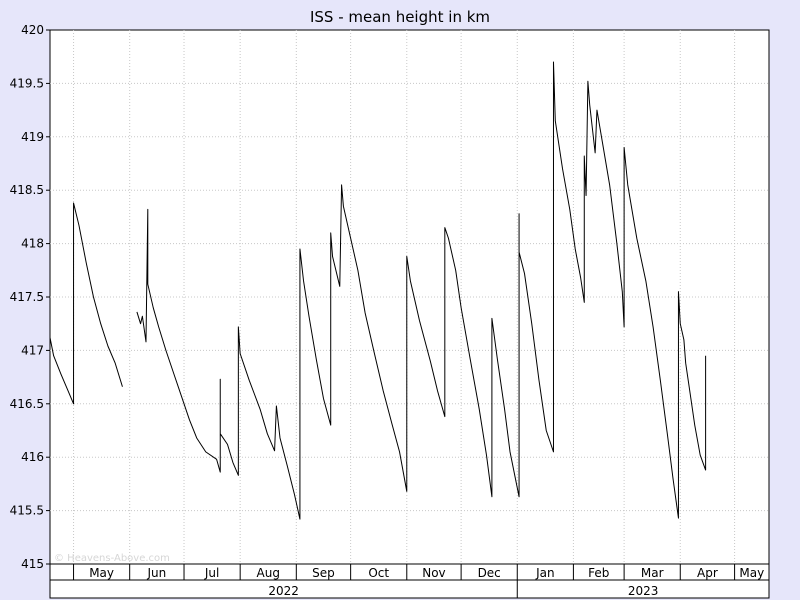 The width and height of the screenshot is (800, 600). Describe the element at coordinates (156, 573) in the screenshot. I see `month-label: Jun` at that location.